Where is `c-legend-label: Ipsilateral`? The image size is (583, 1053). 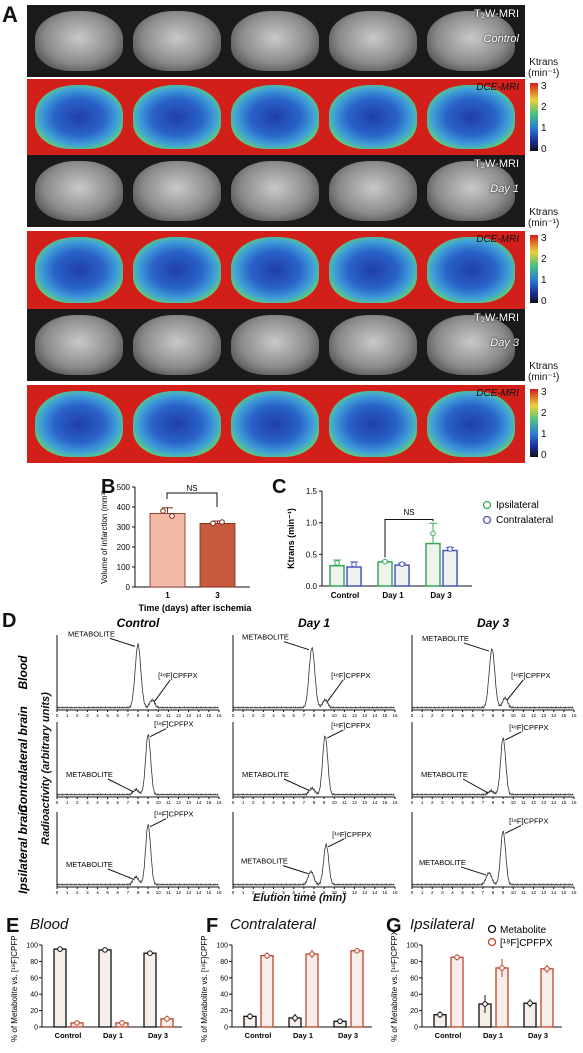 c-legend-label: Ipsilateral is located at coordinates (517, 505).